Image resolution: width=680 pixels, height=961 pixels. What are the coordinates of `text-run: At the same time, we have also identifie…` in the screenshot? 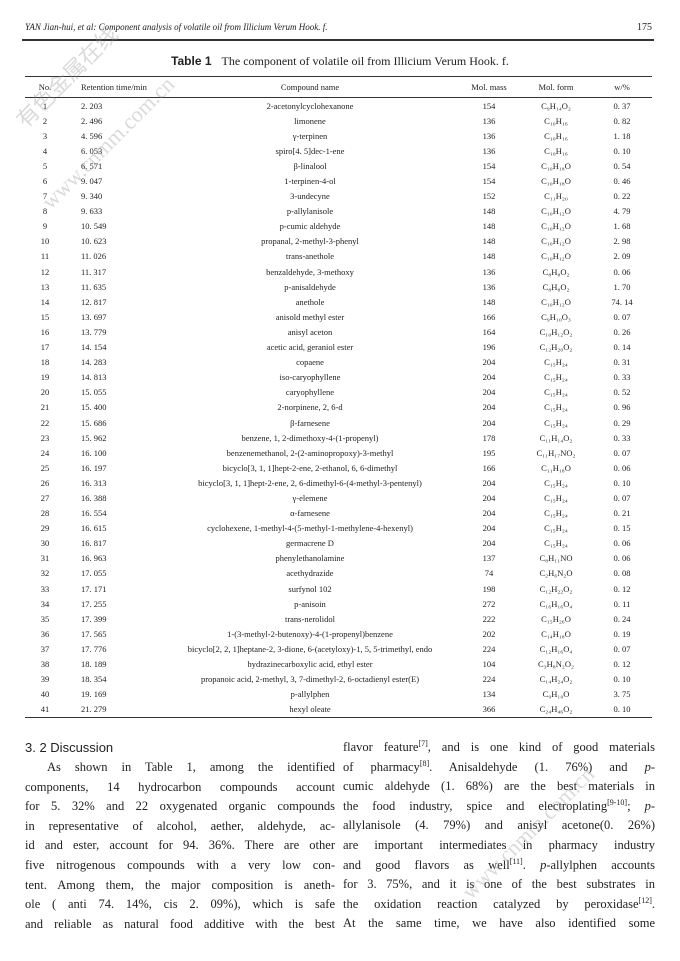 It's located at (499, 923).